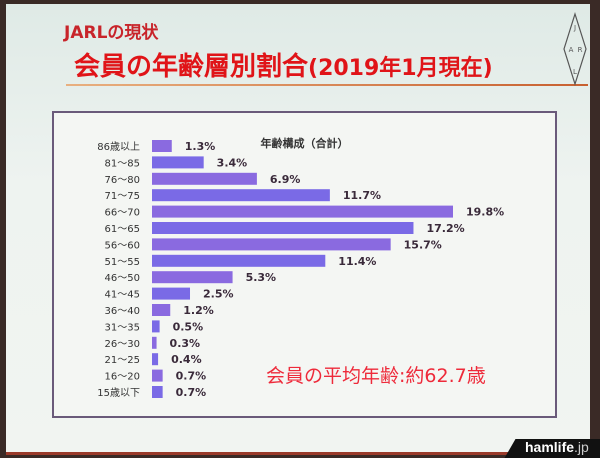  I want to click on data-label: 11.4%, so click(357, 261).